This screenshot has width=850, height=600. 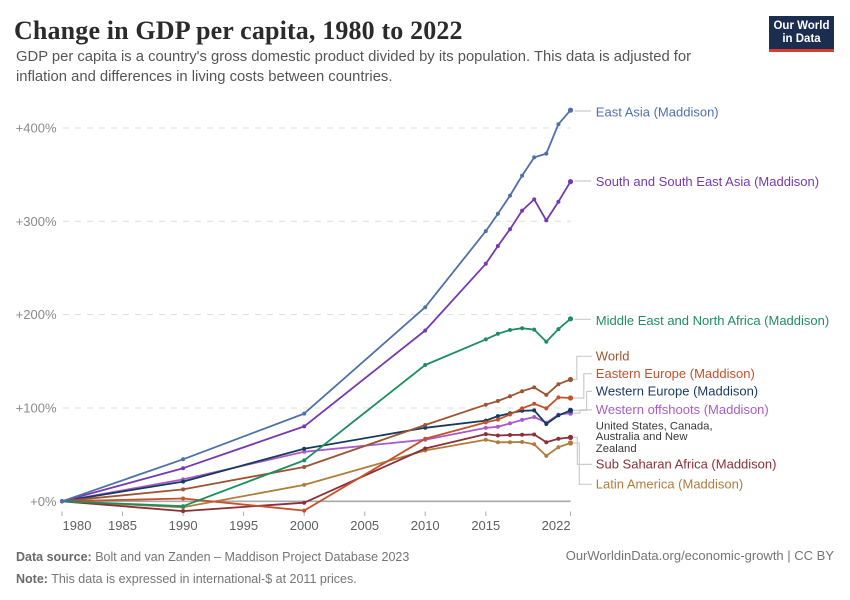 What do you see at coordinates (36, 128) in the screenshot?
I see `svg-text: +400%` at bounding box center [36, 128].